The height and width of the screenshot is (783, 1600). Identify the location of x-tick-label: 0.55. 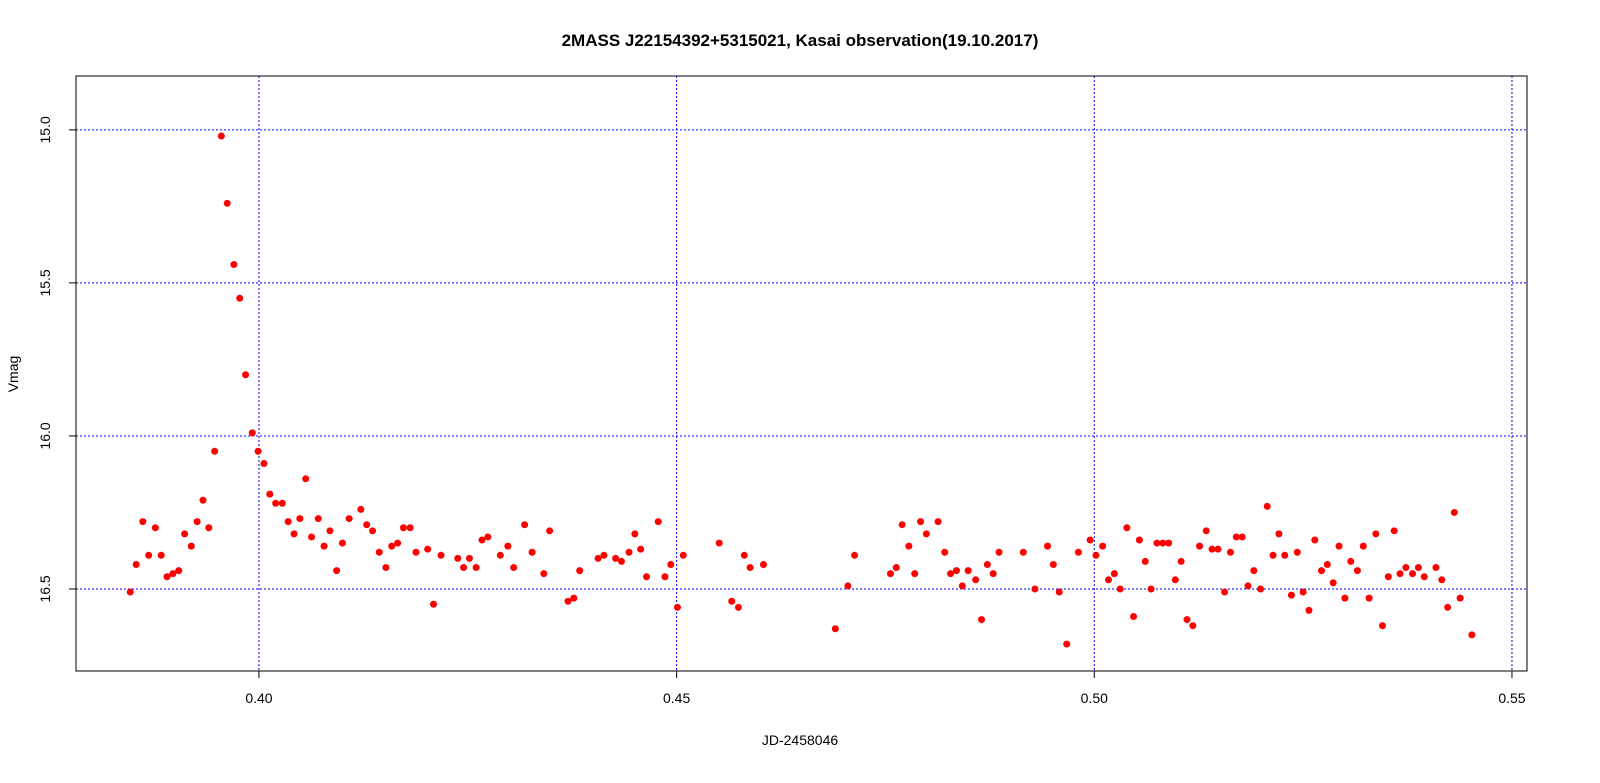
(1511, 698).